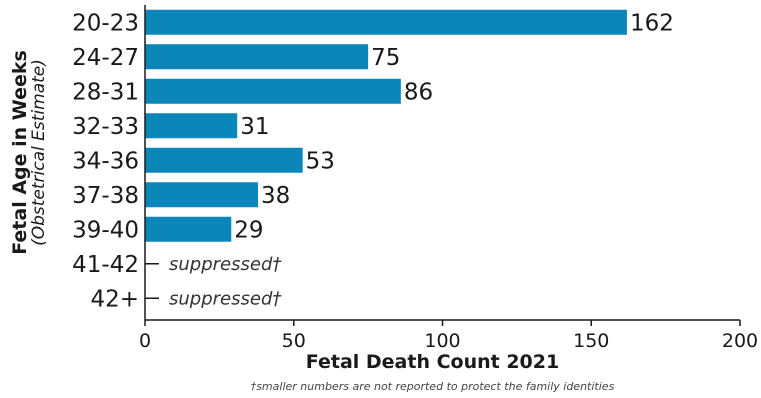  What do you see at coordinates (105, 127) in the screenshot?
I see `category-label: 32-33` at bounding box center [105, 127].